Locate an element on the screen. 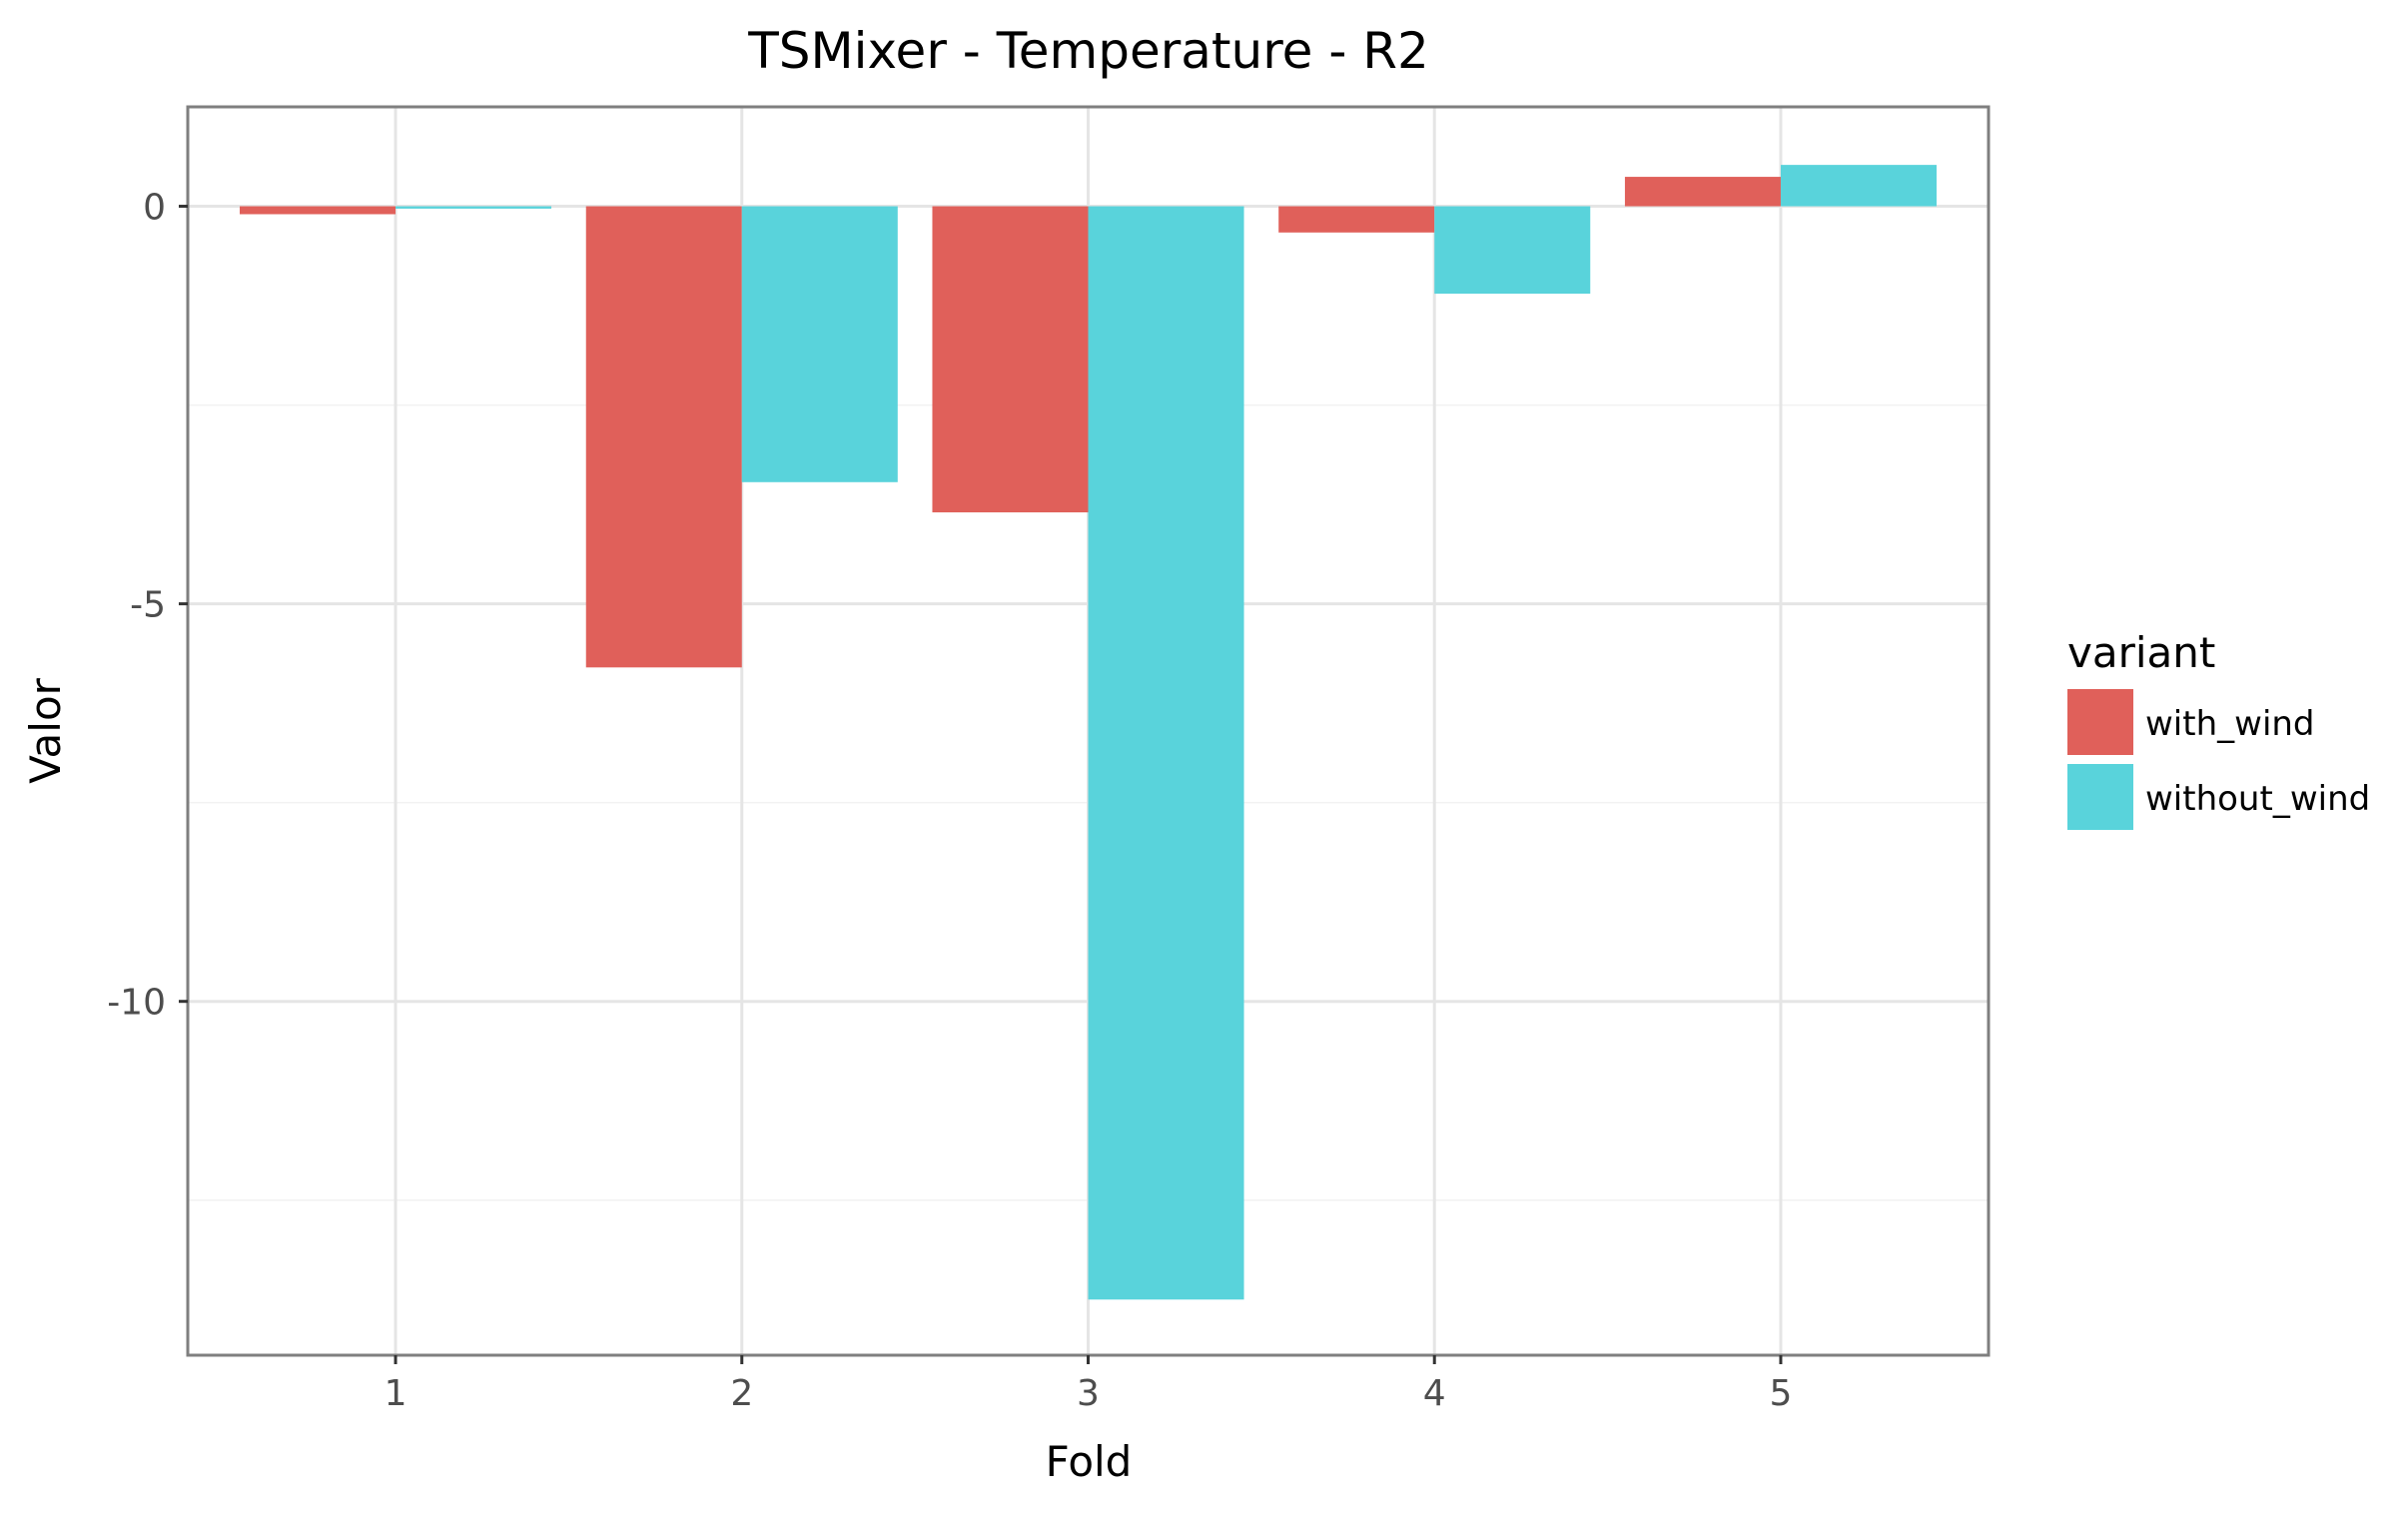  legend: variant with_wind without_wind is located at coordinates (2218, 729).